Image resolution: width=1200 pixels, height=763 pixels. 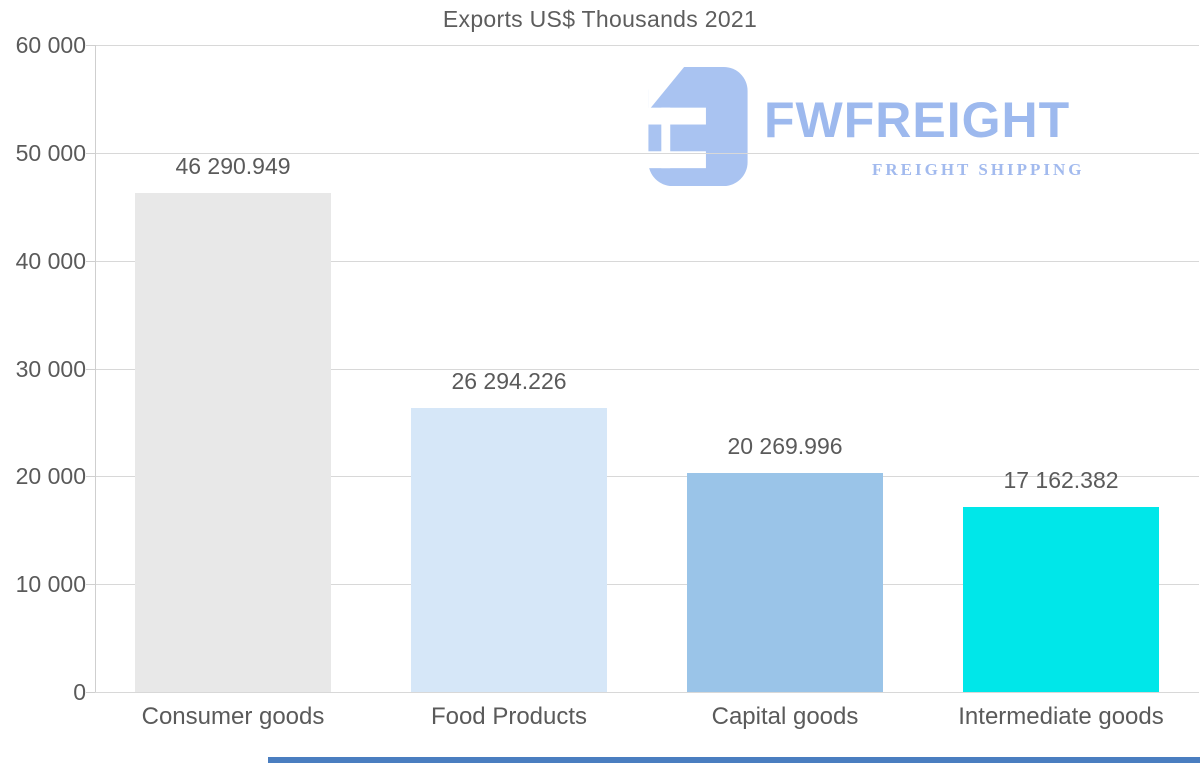 What do you see at coordinates (600, 19) in the screenshot?
I see `chart-title: Exports US$ Thousands 2021` at bounding box center [600, 19].